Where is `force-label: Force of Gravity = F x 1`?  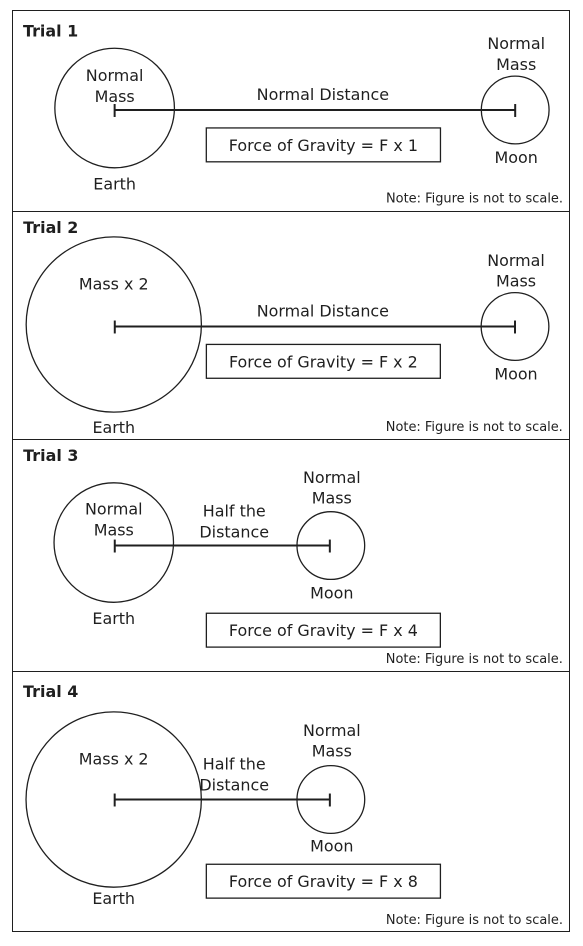
force-label: Force of Gravity = F x 1 is located at coordinates (323, 145).